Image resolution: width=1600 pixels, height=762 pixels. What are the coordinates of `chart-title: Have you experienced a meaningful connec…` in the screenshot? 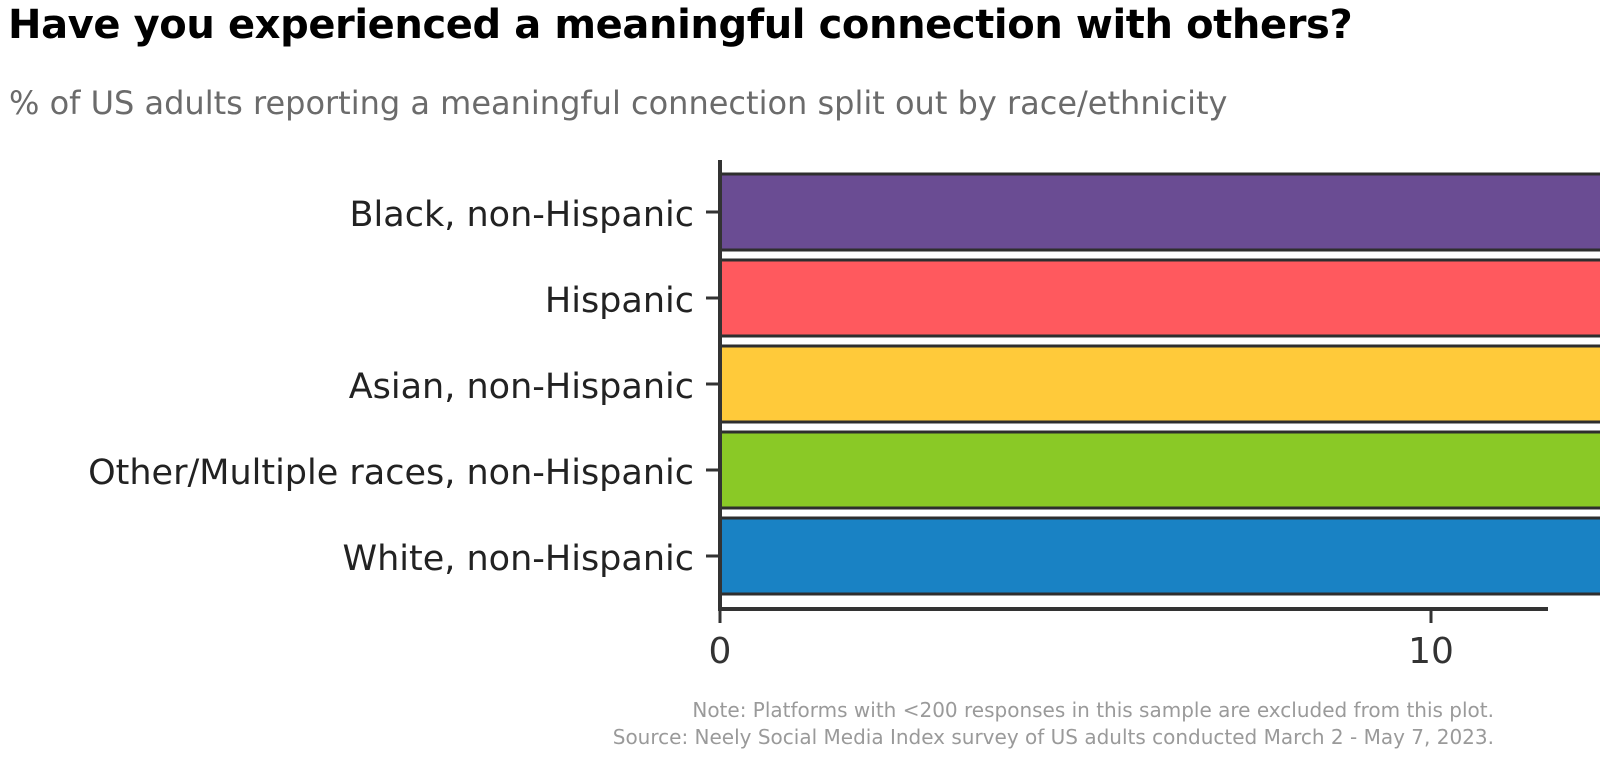 It's located at (680, 25).